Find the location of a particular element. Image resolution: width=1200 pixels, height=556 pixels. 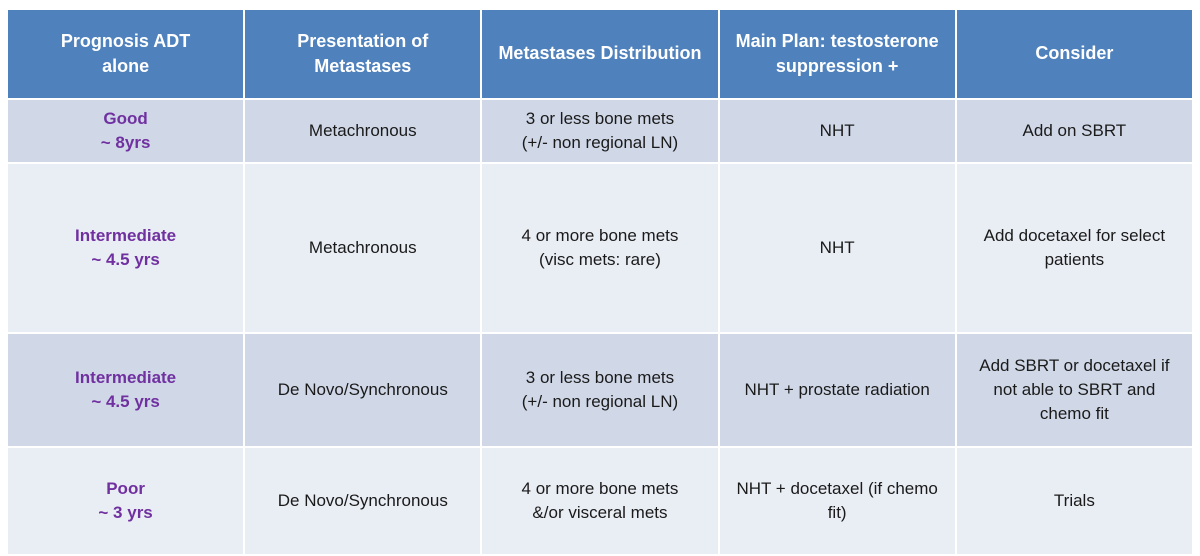

cell-consider: Trials is located at coordinates (1074, 501).